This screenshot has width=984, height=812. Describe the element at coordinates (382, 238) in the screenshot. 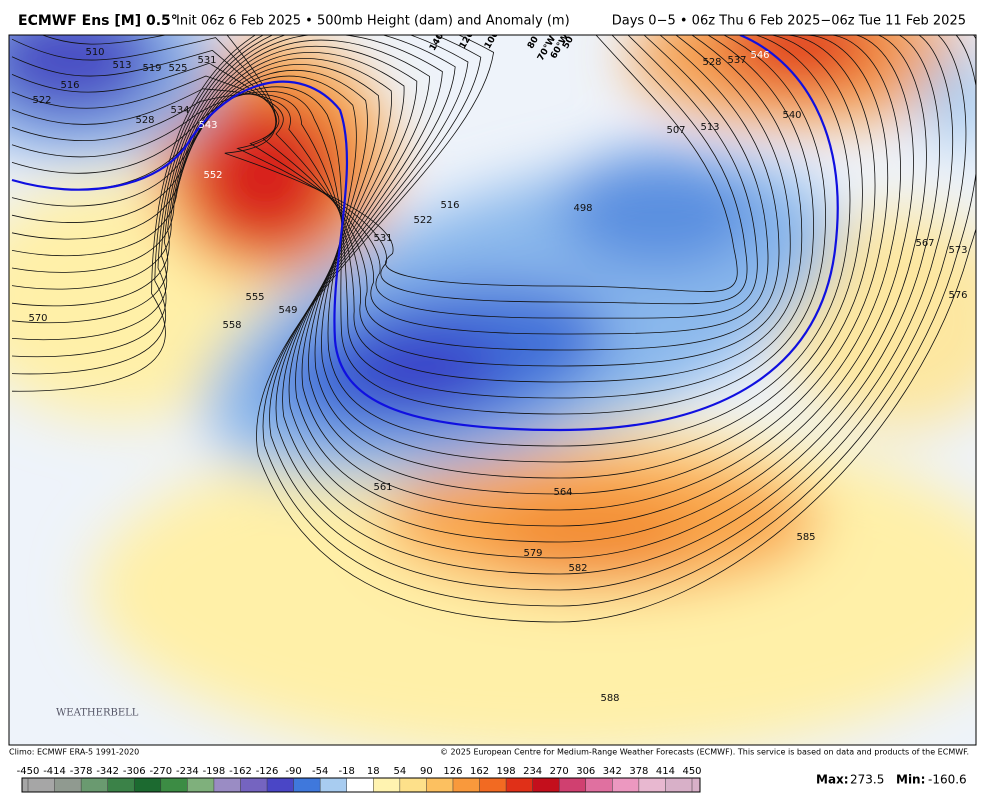

I see `contour-label: 531` at that location.